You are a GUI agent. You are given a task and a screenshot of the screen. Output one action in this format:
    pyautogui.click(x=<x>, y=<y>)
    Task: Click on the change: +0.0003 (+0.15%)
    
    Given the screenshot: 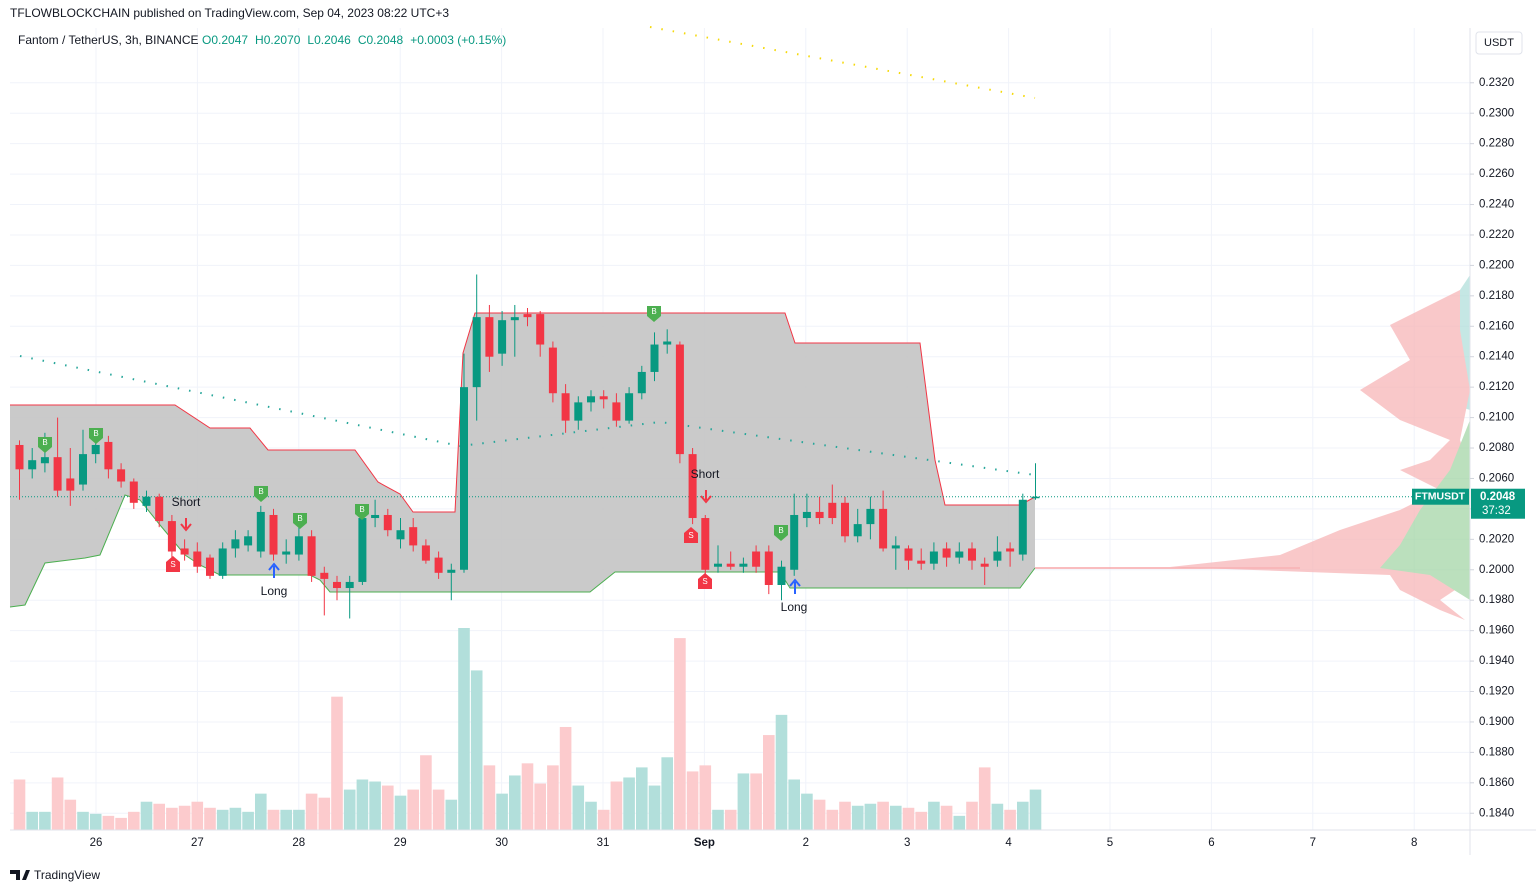 What is the action you would take?
    pyautogui.click(x=458, y=40)
    